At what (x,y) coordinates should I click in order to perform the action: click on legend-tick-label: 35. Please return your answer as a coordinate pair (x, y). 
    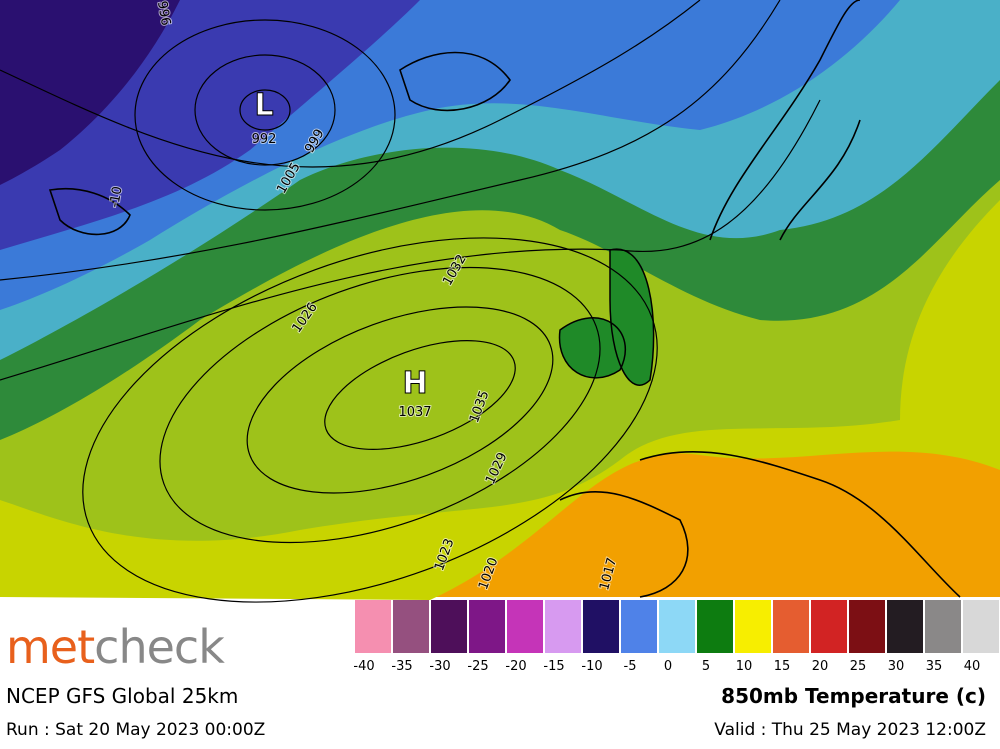
    Looking at the image, I should click on (934, 666).